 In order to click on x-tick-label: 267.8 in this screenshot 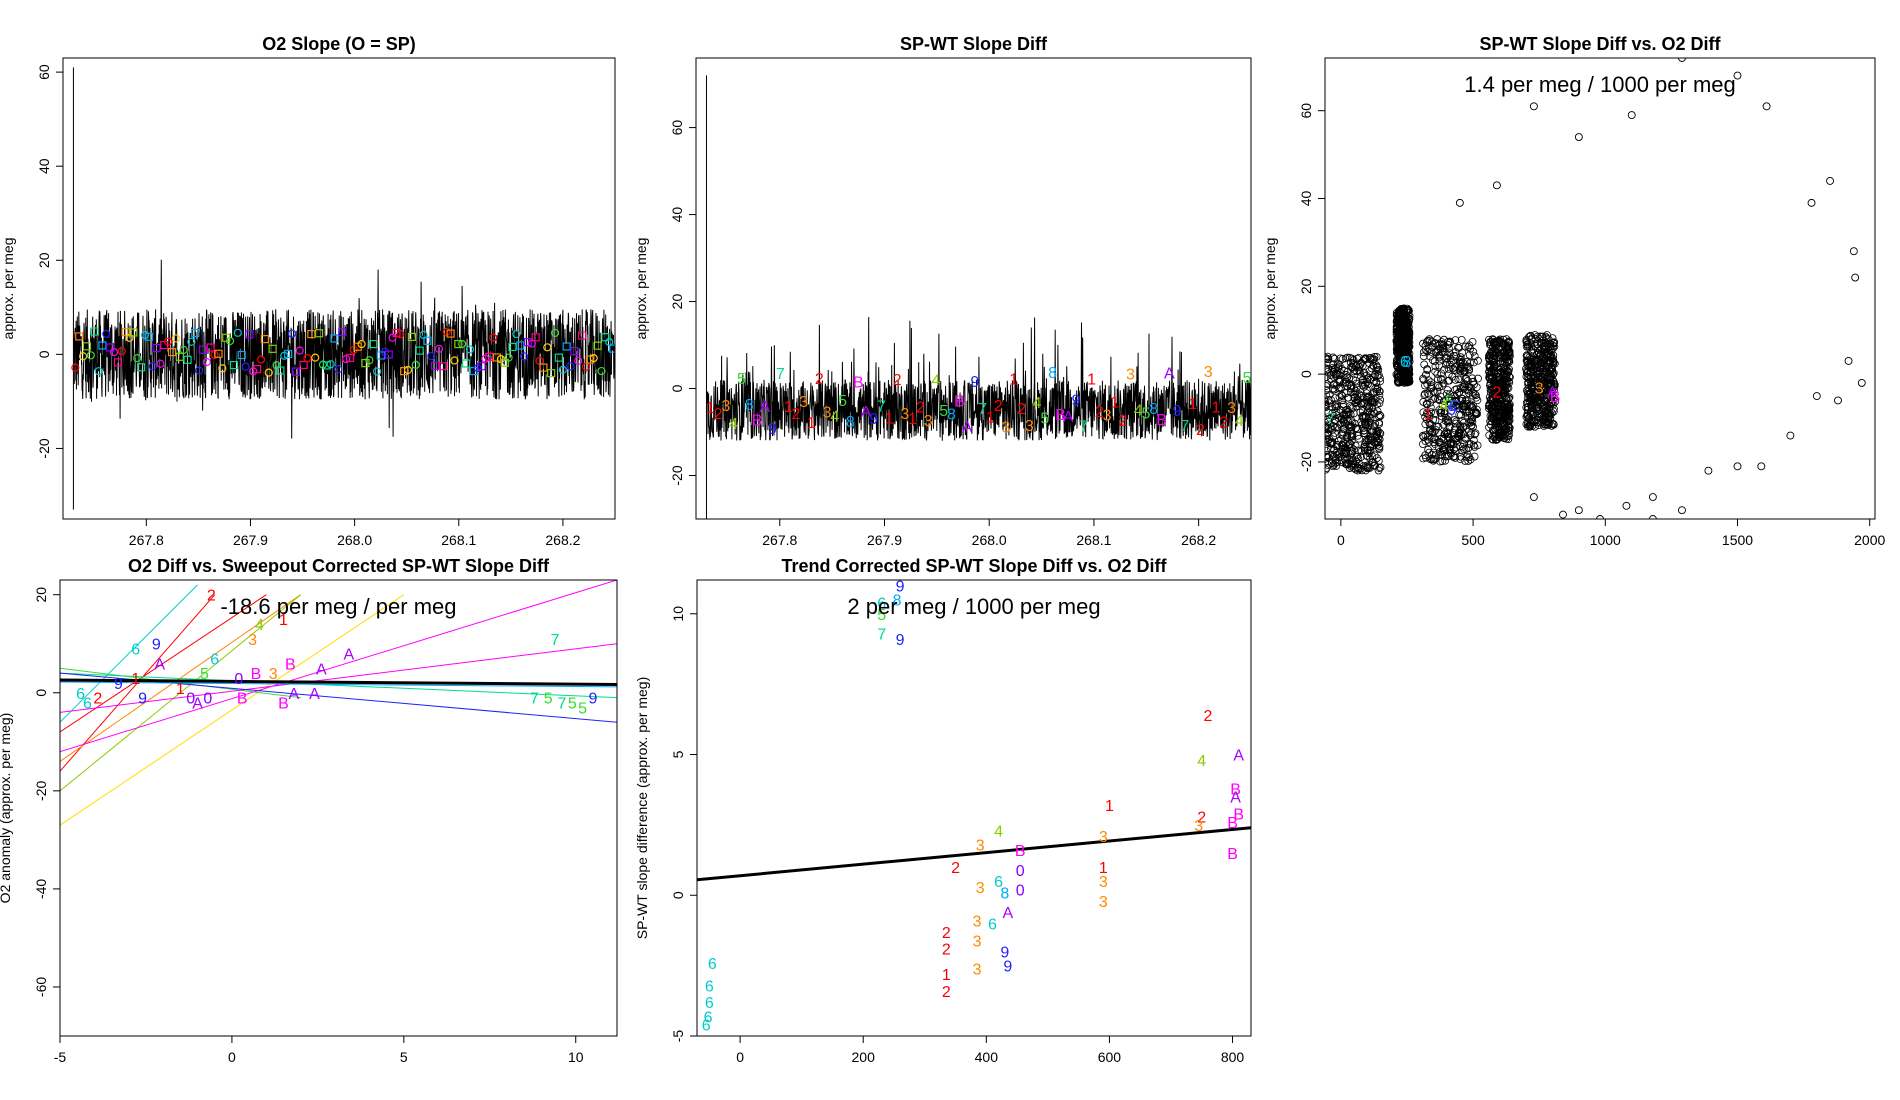, I will do `click(146, 540)`.